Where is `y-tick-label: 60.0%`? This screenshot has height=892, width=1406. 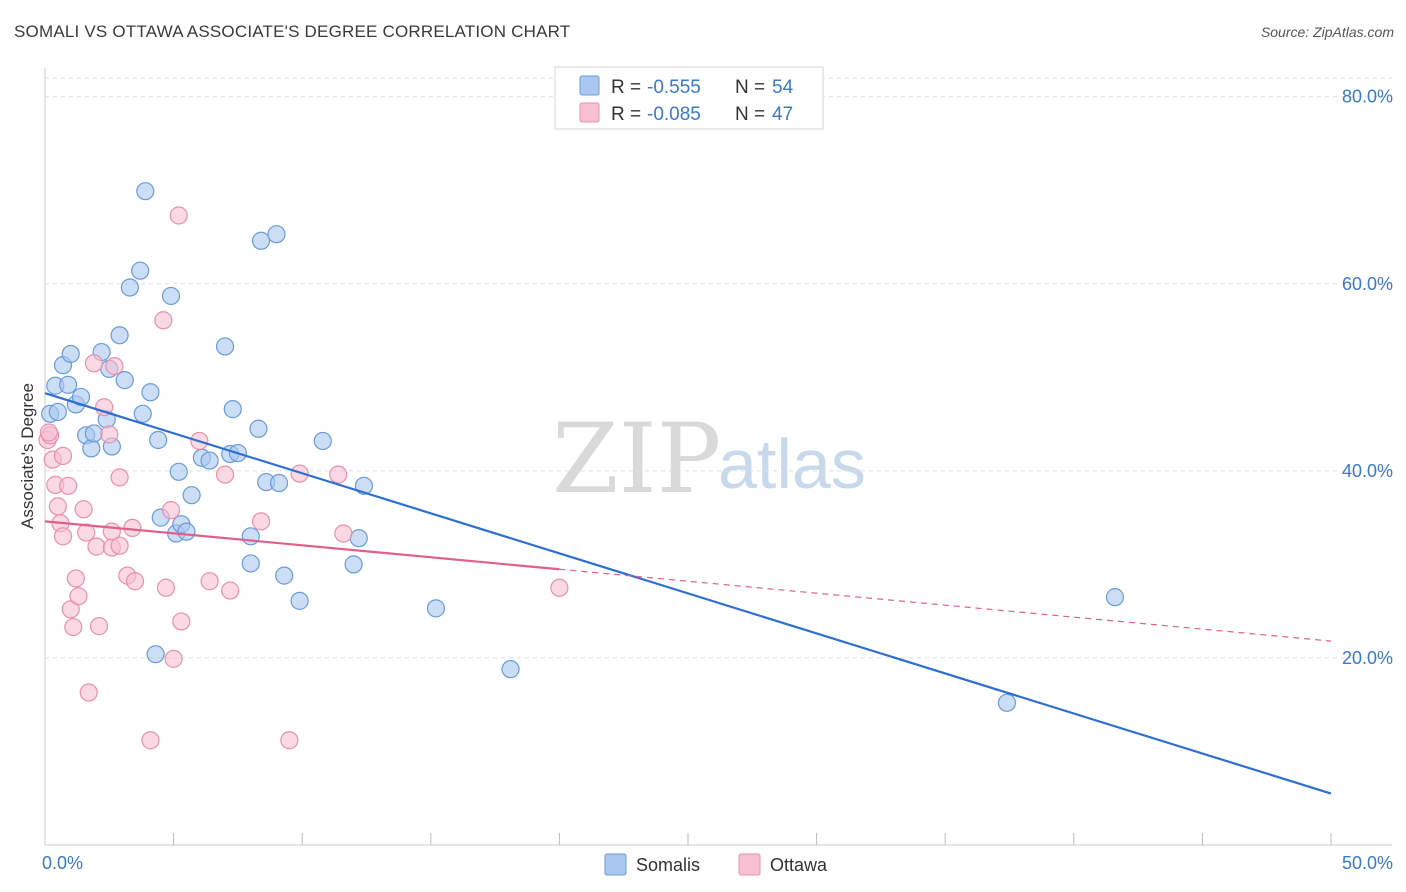 y-tick-label: 60.0% is located at coordinates (1367, 284).